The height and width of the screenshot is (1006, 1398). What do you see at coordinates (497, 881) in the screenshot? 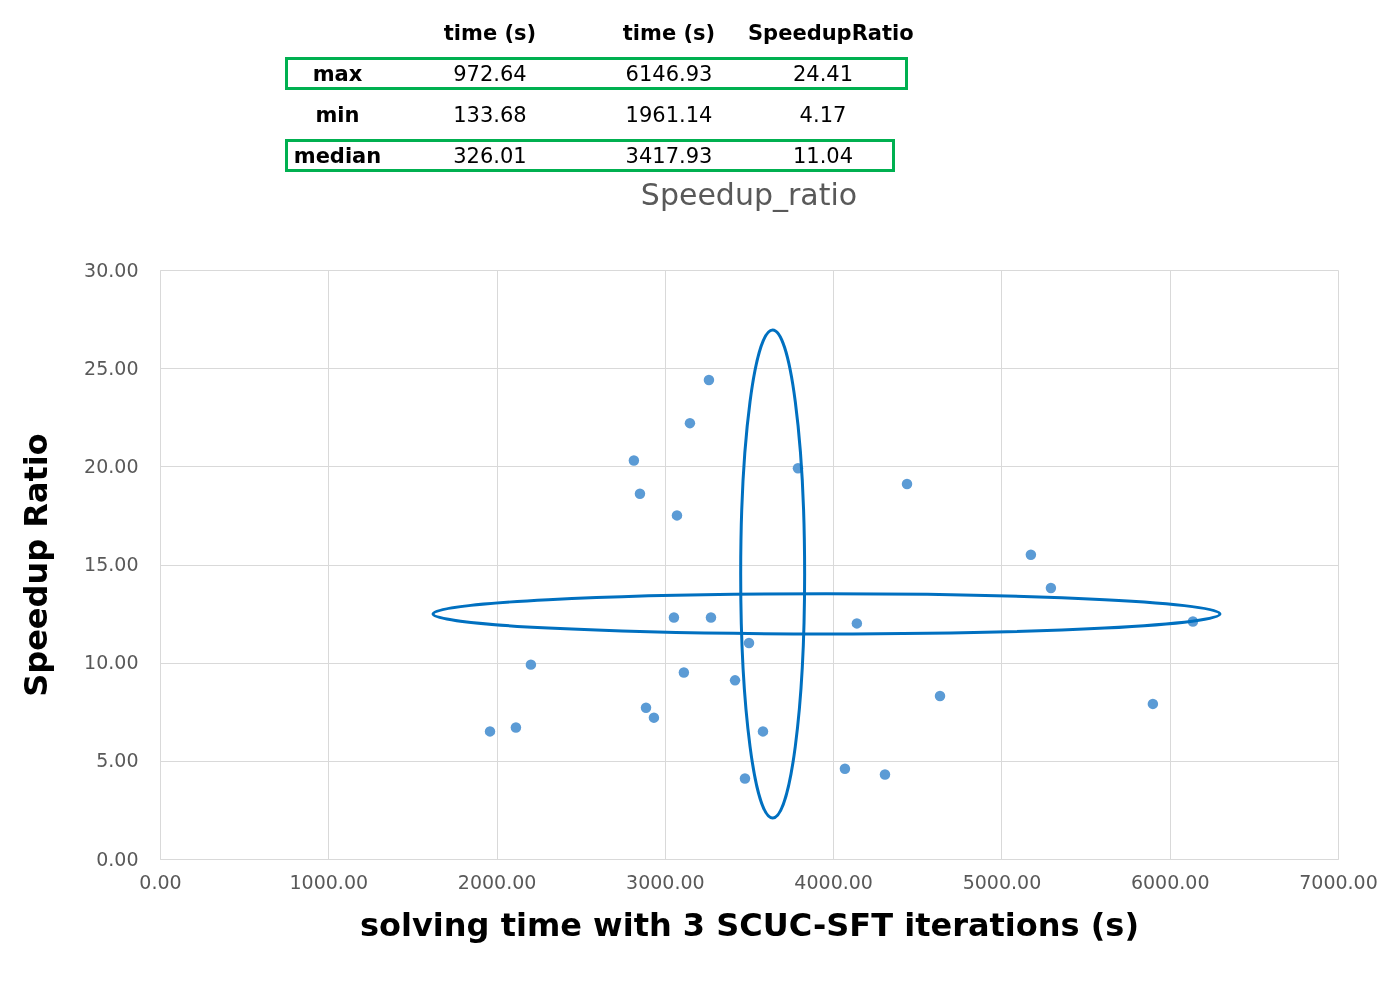
I see `x-tick-label: 2000.00` at bounding box center [497, 881].